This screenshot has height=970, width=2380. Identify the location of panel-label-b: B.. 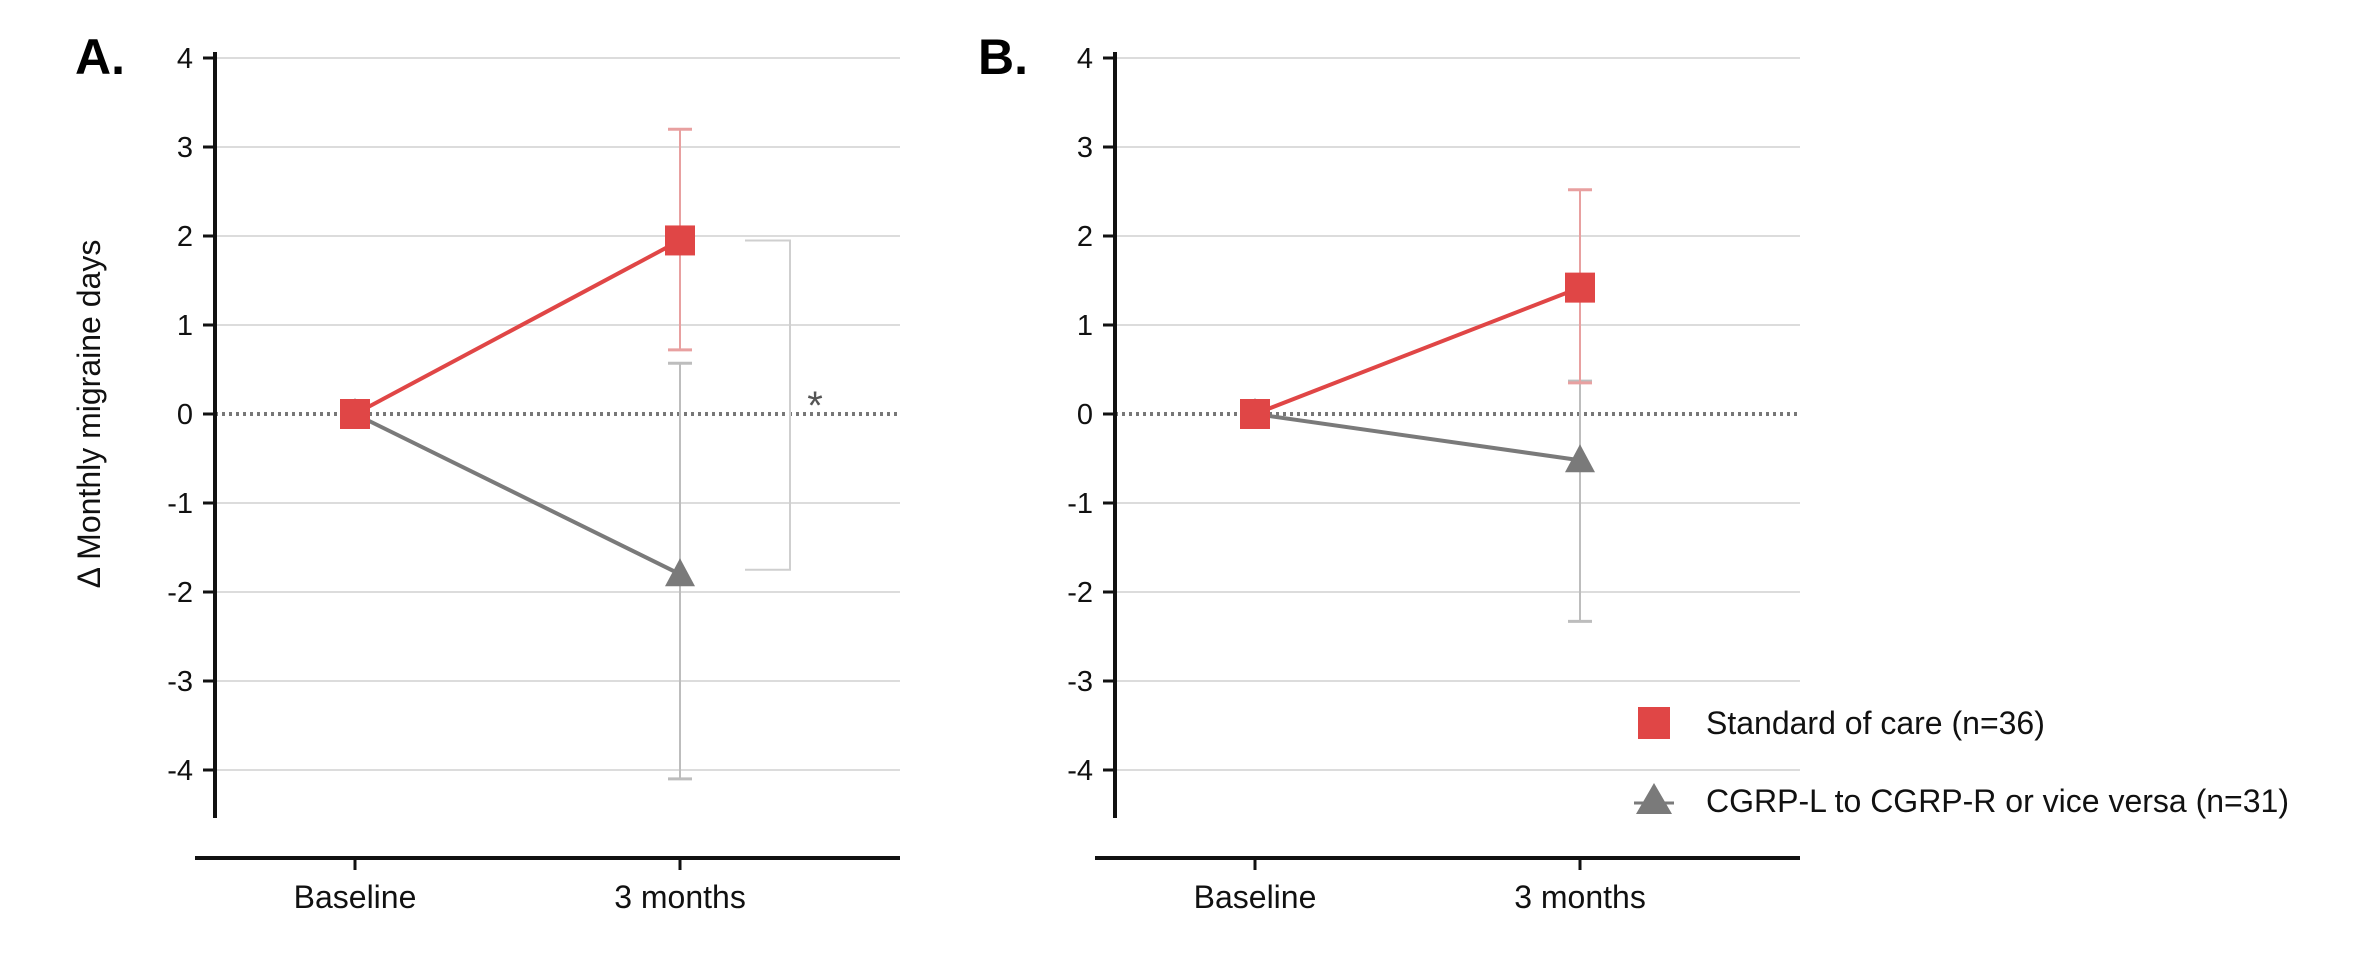
(1003, 57).